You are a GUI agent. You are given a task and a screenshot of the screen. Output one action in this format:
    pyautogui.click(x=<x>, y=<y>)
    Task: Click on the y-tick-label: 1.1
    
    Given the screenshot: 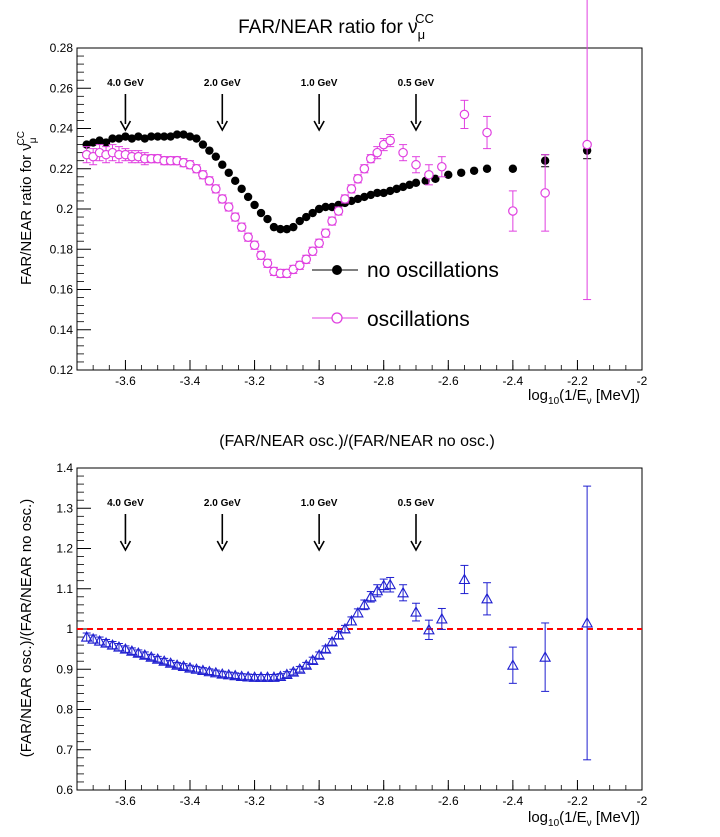 What is the action you would take?
    pyautogui.click(x=64, y=589)
    